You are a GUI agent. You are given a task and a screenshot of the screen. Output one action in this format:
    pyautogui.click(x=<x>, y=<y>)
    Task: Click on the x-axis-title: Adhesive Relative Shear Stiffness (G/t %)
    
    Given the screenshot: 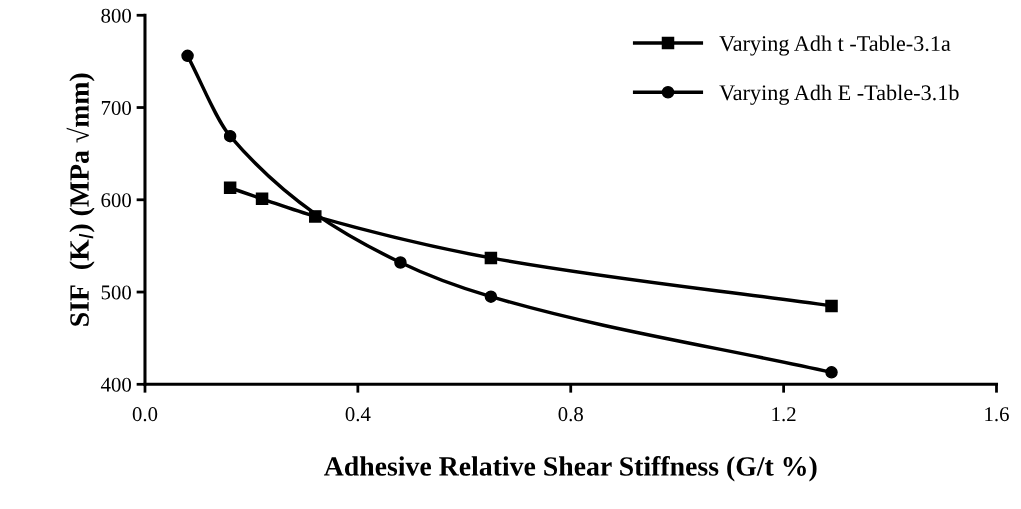 What is the action you would take?
    pyautogui.click(x=570, y=468)
    